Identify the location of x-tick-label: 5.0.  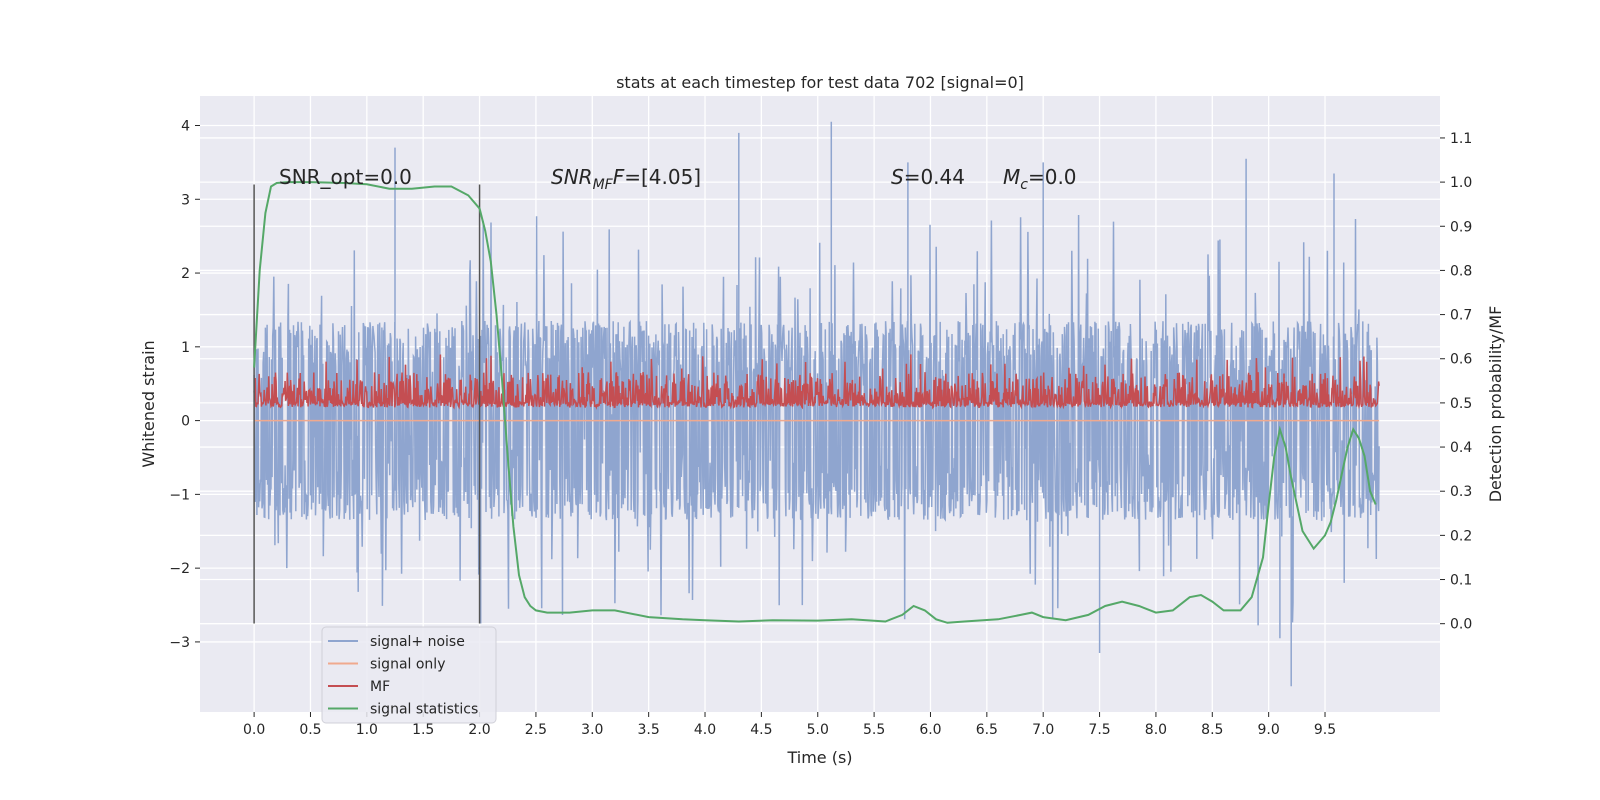
(818, 730).